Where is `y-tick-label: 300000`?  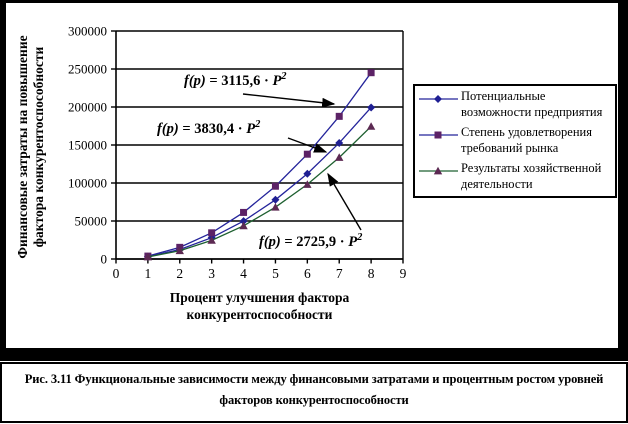 y-tick-label: 300000 is located at coordinates (87, 31).